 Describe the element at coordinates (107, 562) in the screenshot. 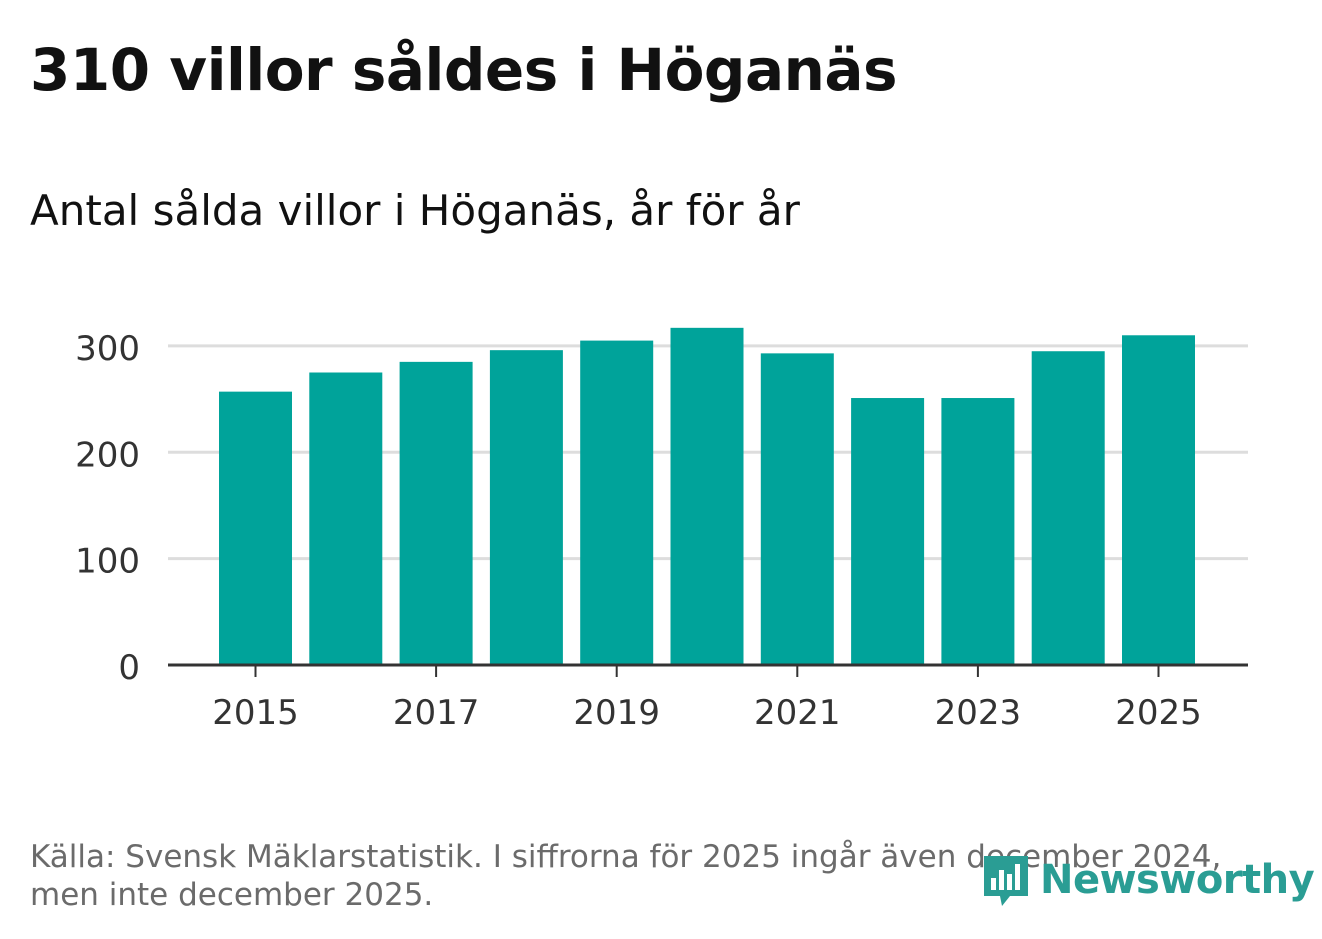

I see `y-tick-label-100: 100` at that location.